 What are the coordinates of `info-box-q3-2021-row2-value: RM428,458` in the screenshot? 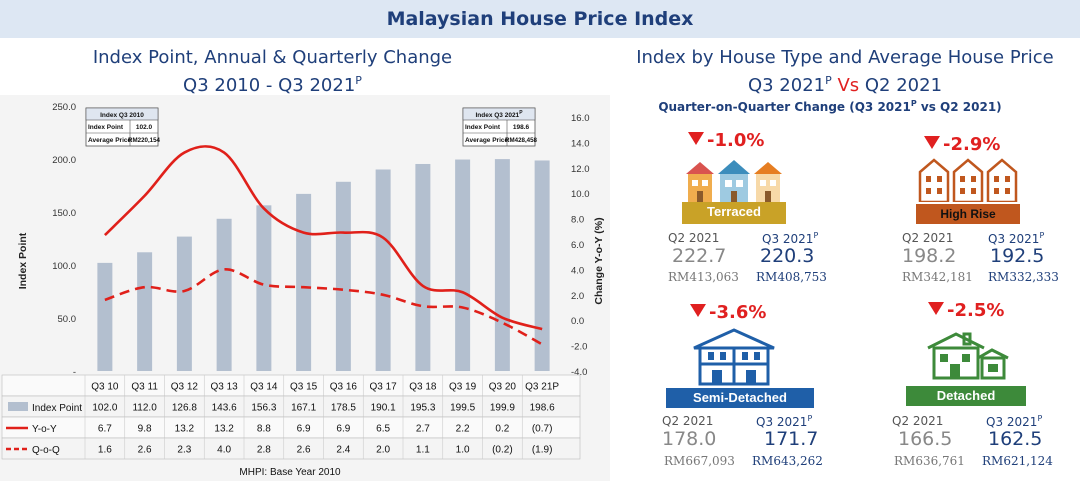 It's located at (521, 140).